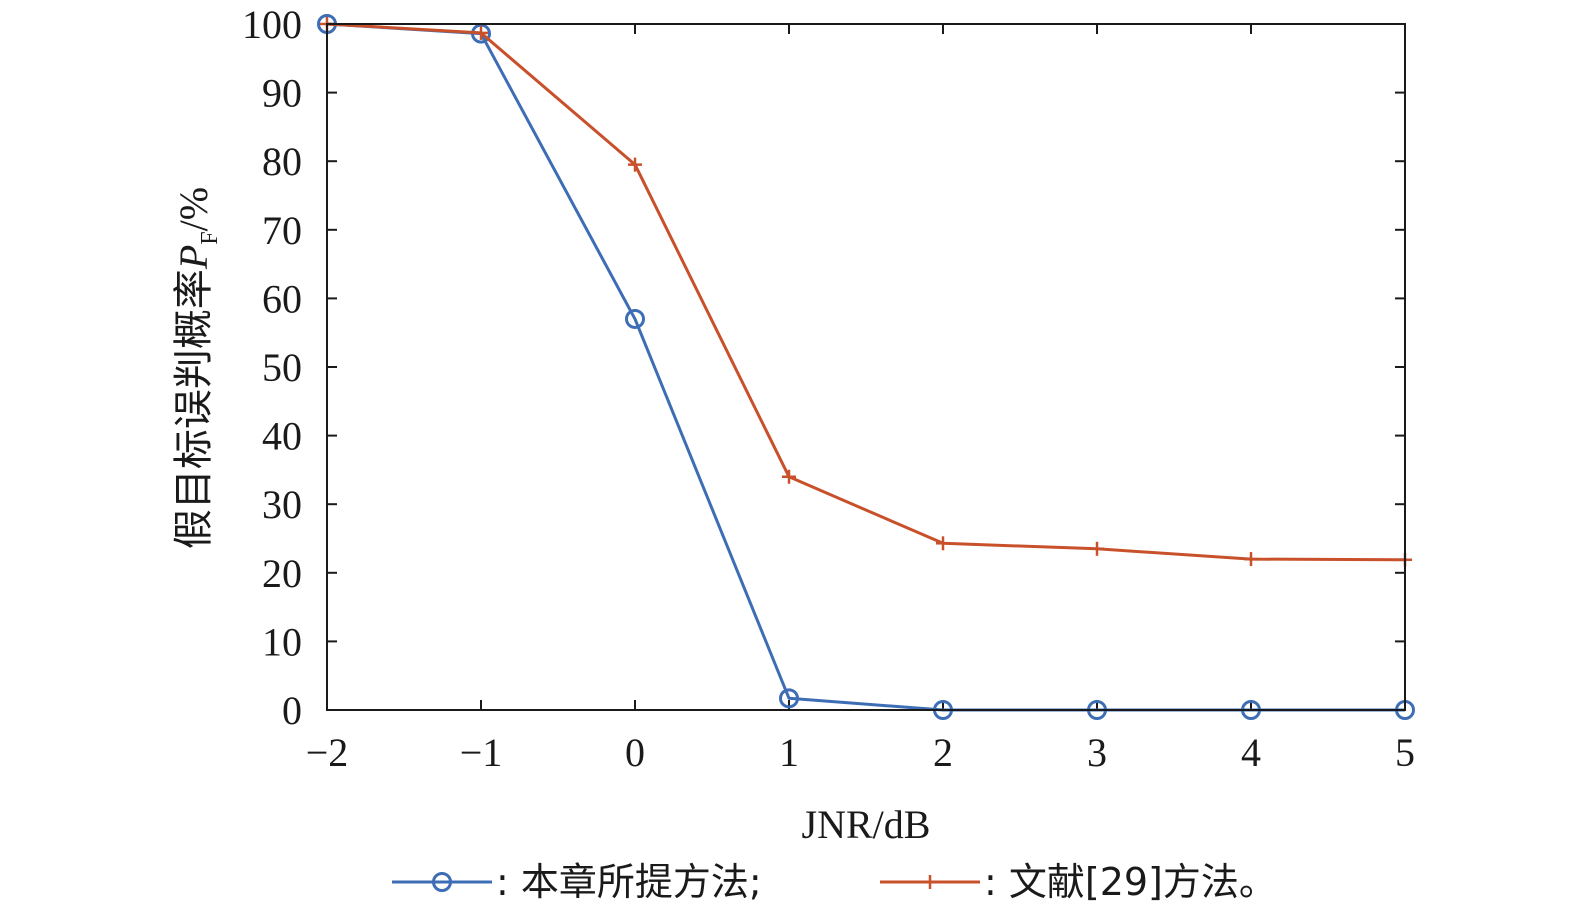  What do you see at coordinates (943, 752) in the screenshot?
I see `x-tick-label: 2` at bounding box center [943, 752].